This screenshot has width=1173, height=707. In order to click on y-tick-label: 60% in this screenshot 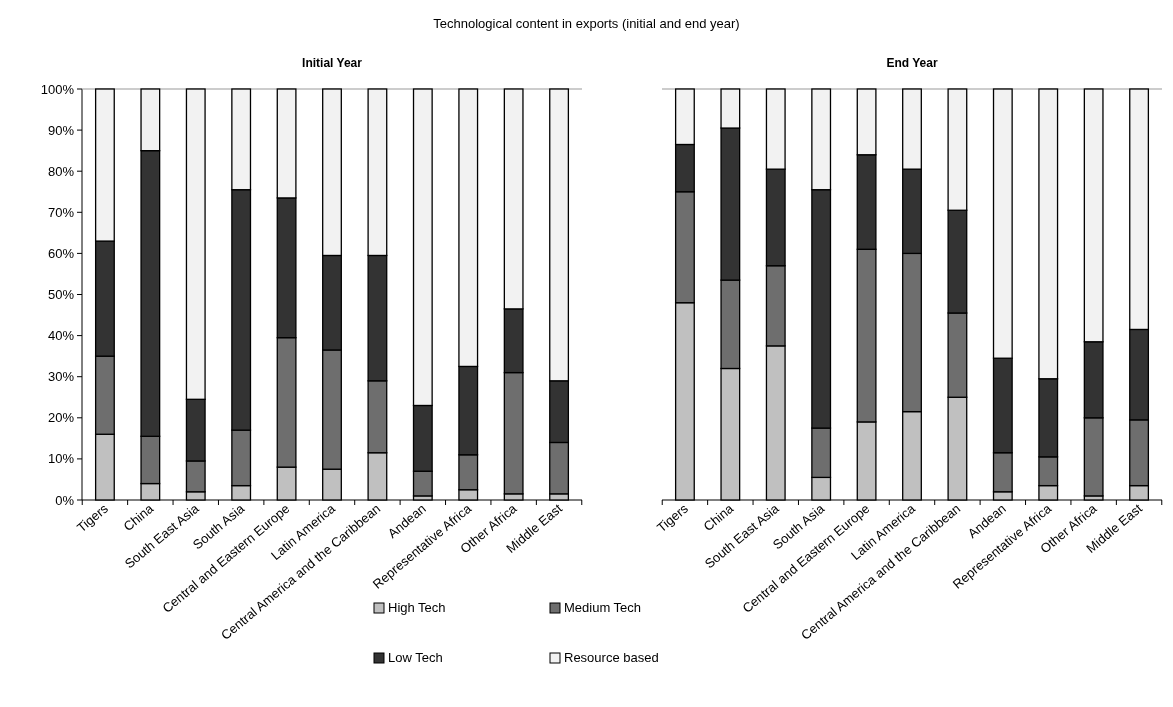, I will do `click(61, 253)`.